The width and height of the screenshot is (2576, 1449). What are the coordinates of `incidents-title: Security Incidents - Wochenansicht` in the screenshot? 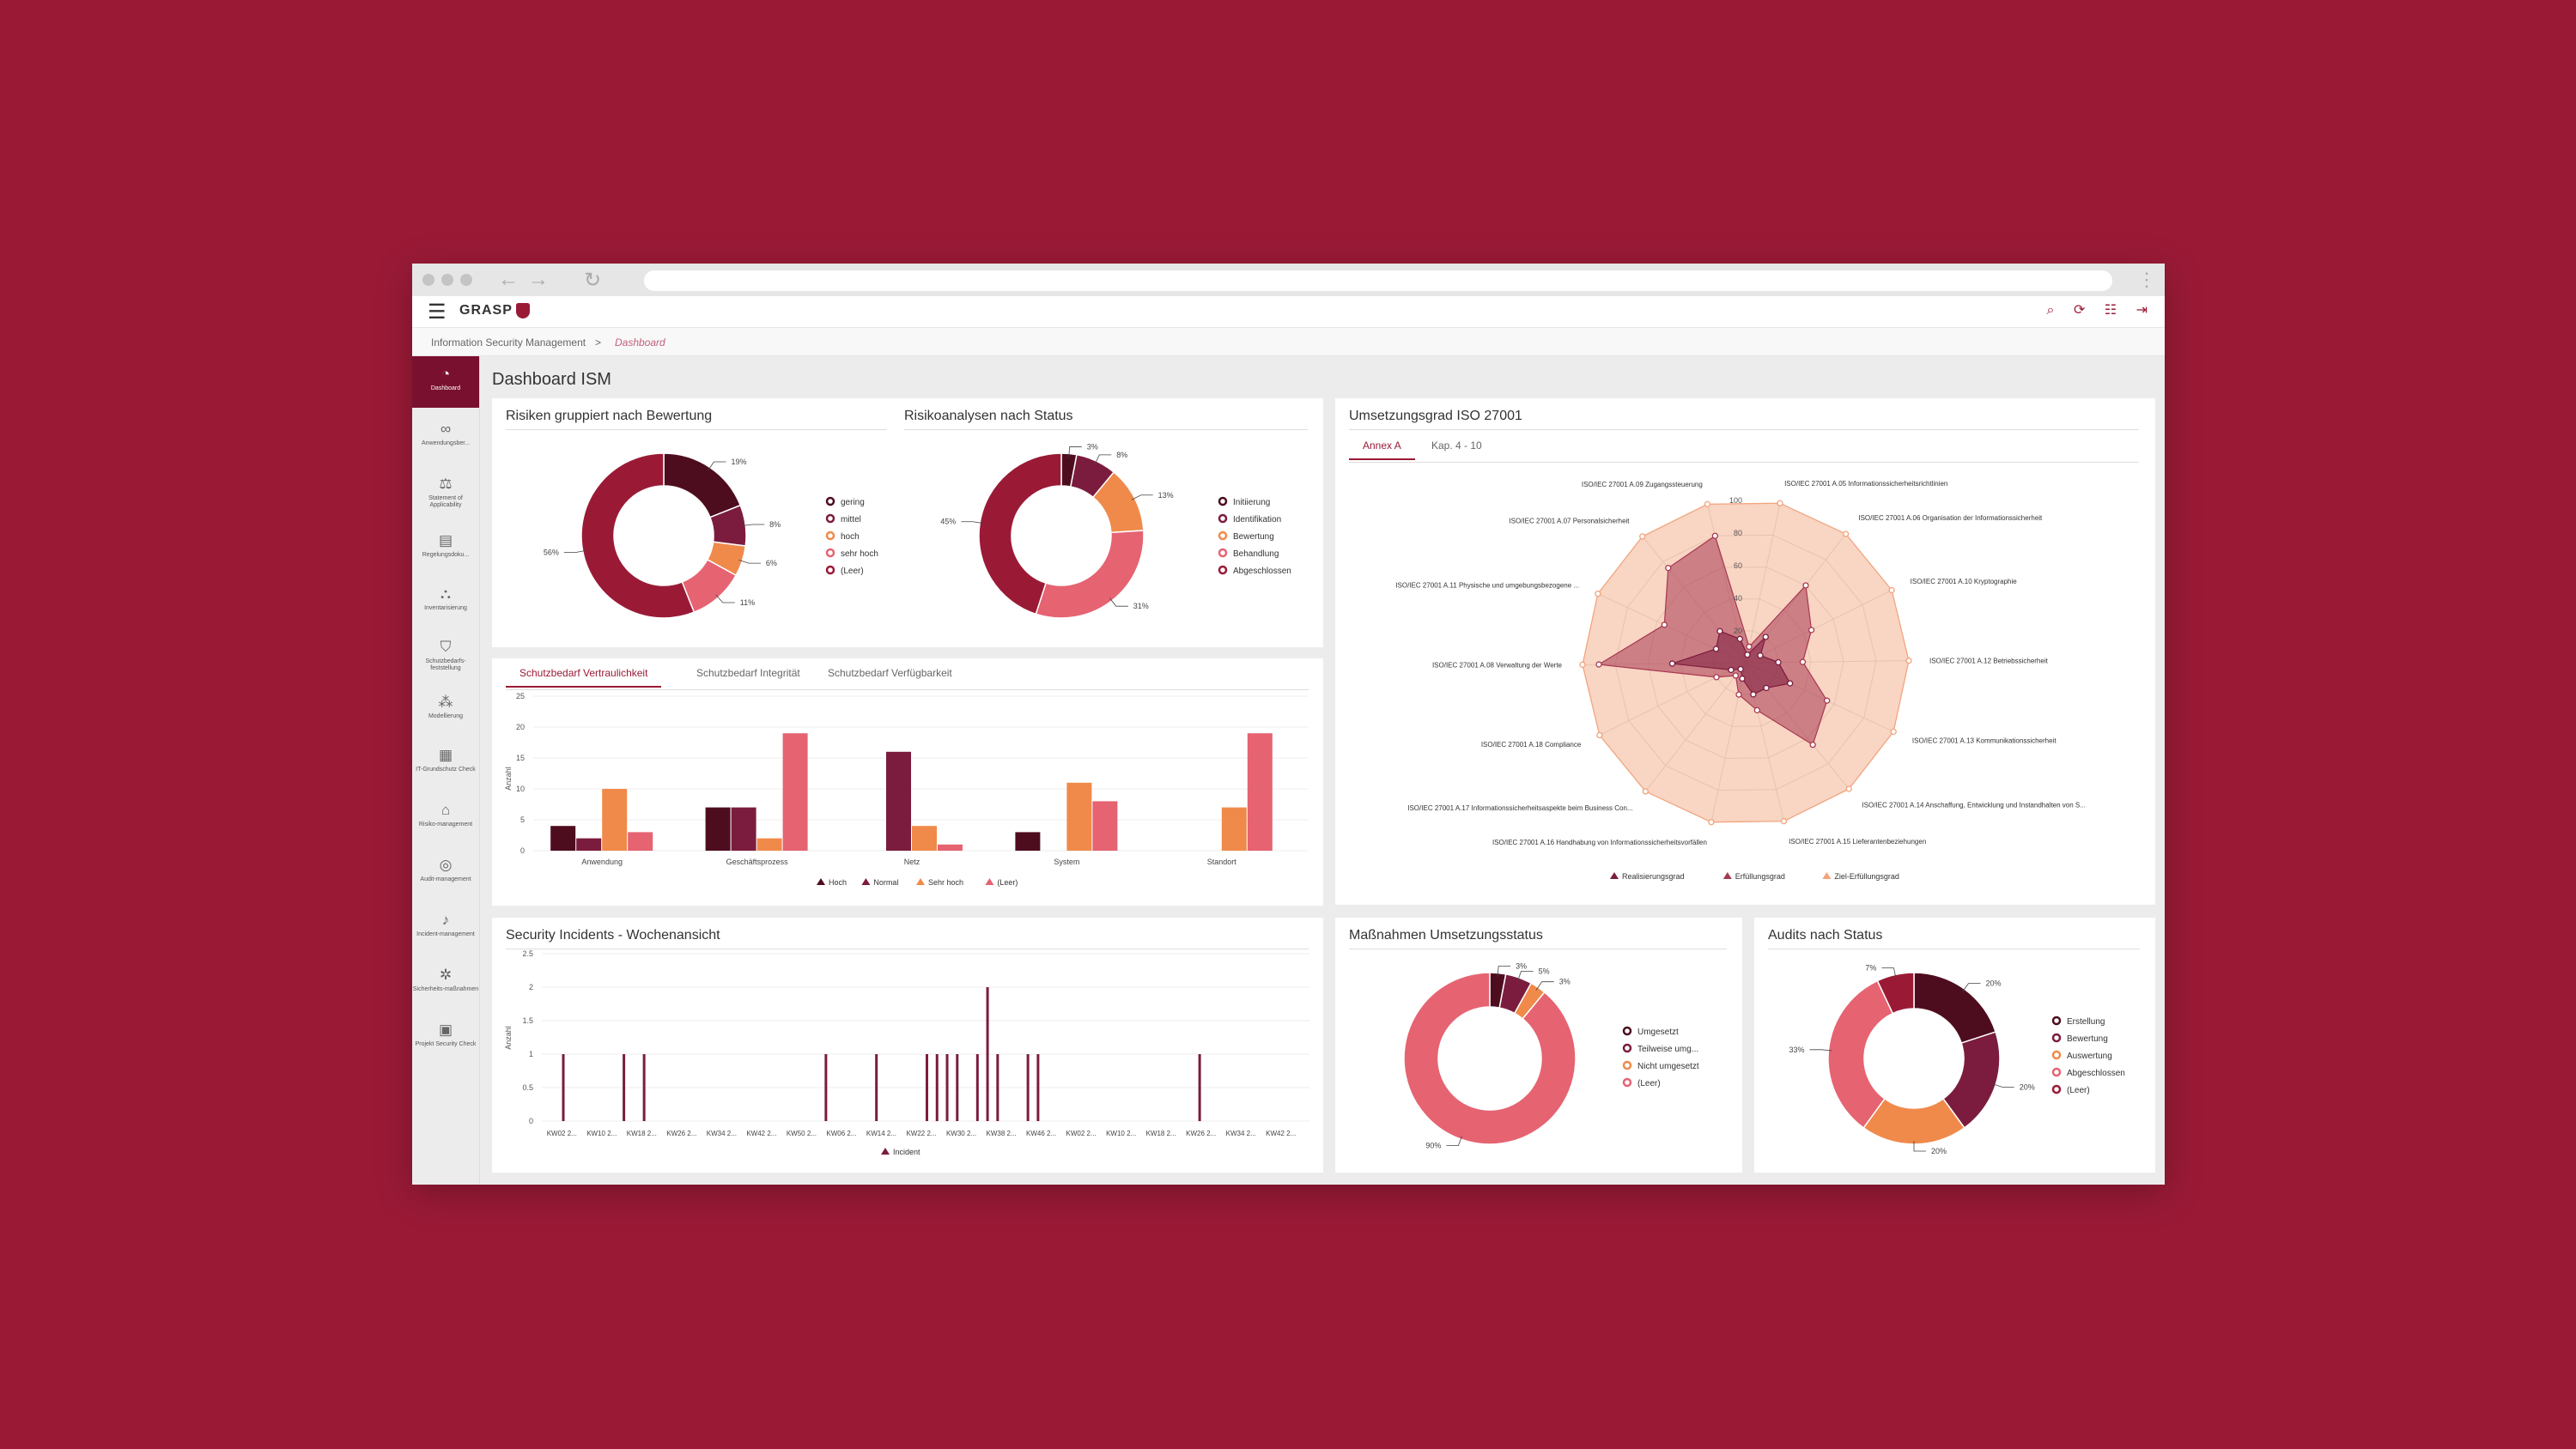 It's located at (907, 939).